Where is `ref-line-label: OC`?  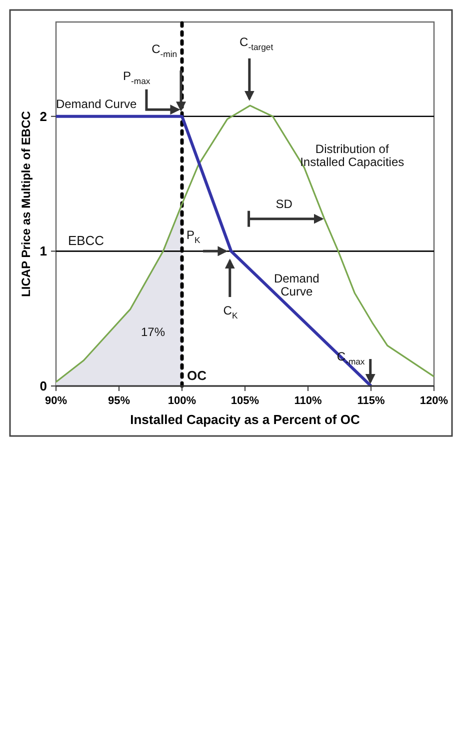 ref-line-label: OC is located at coordinates (197, 375).